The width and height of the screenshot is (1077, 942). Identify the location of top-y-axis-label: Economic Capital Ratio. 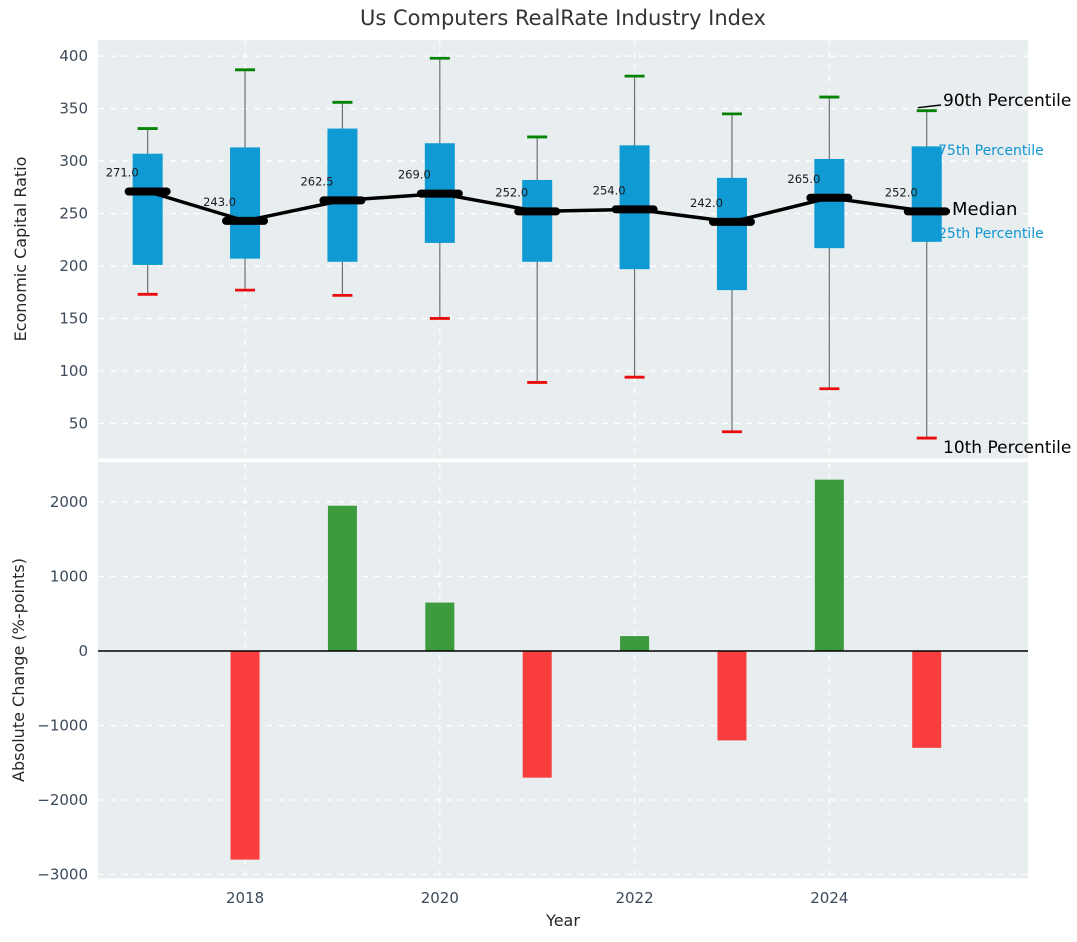
(20, 249).